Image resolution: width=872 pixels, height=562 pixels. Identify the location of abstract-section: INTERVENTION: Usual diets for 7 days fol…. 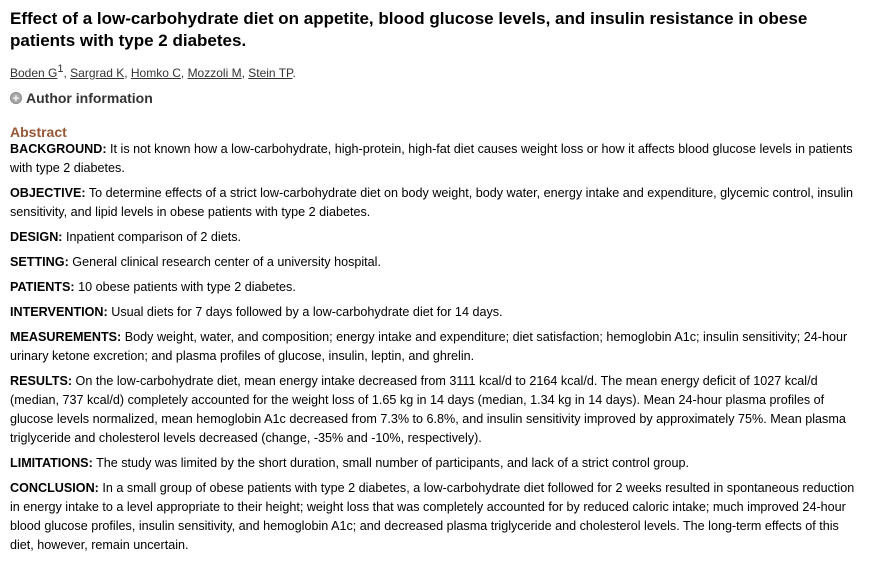
(435, 312).